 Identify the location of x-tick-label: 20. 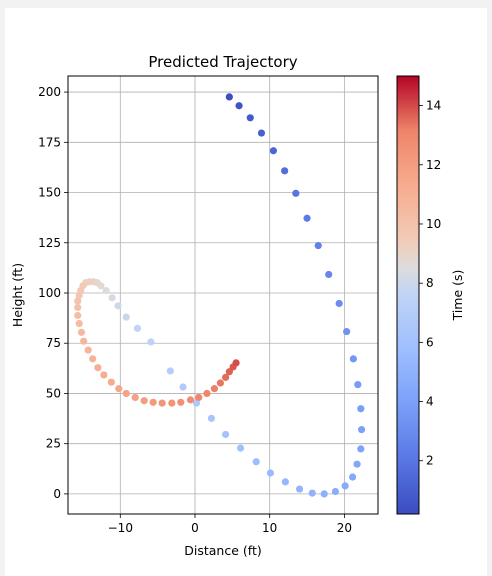
(344, 528).